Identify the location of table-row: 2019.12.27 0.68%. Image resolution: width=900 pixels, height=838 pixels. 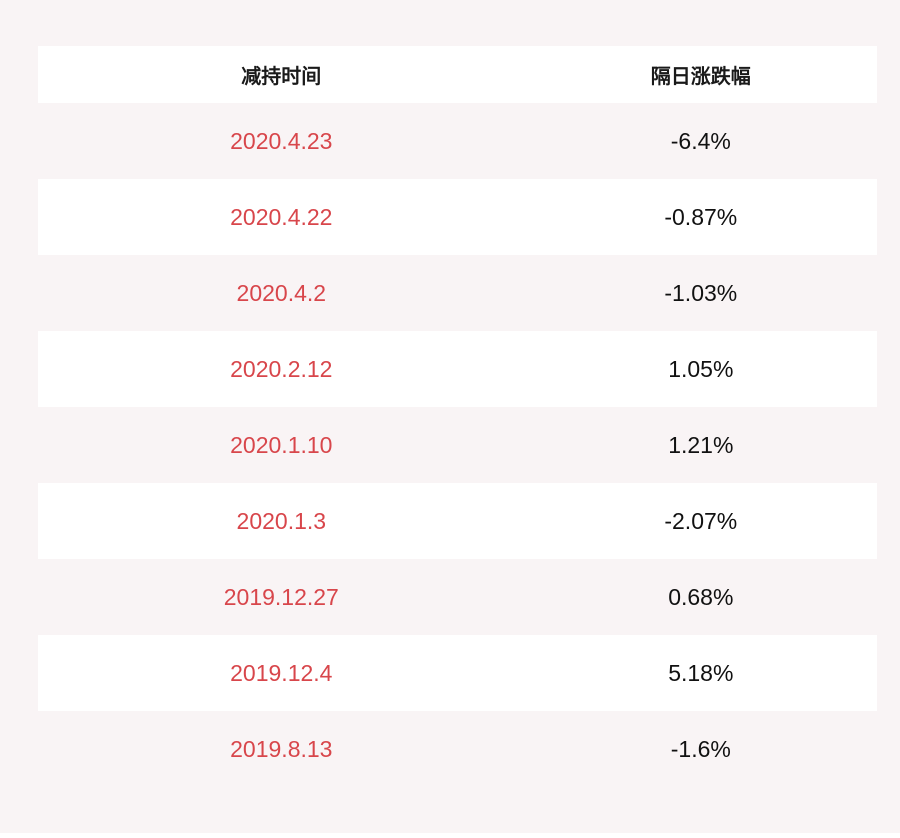
(457, 597).